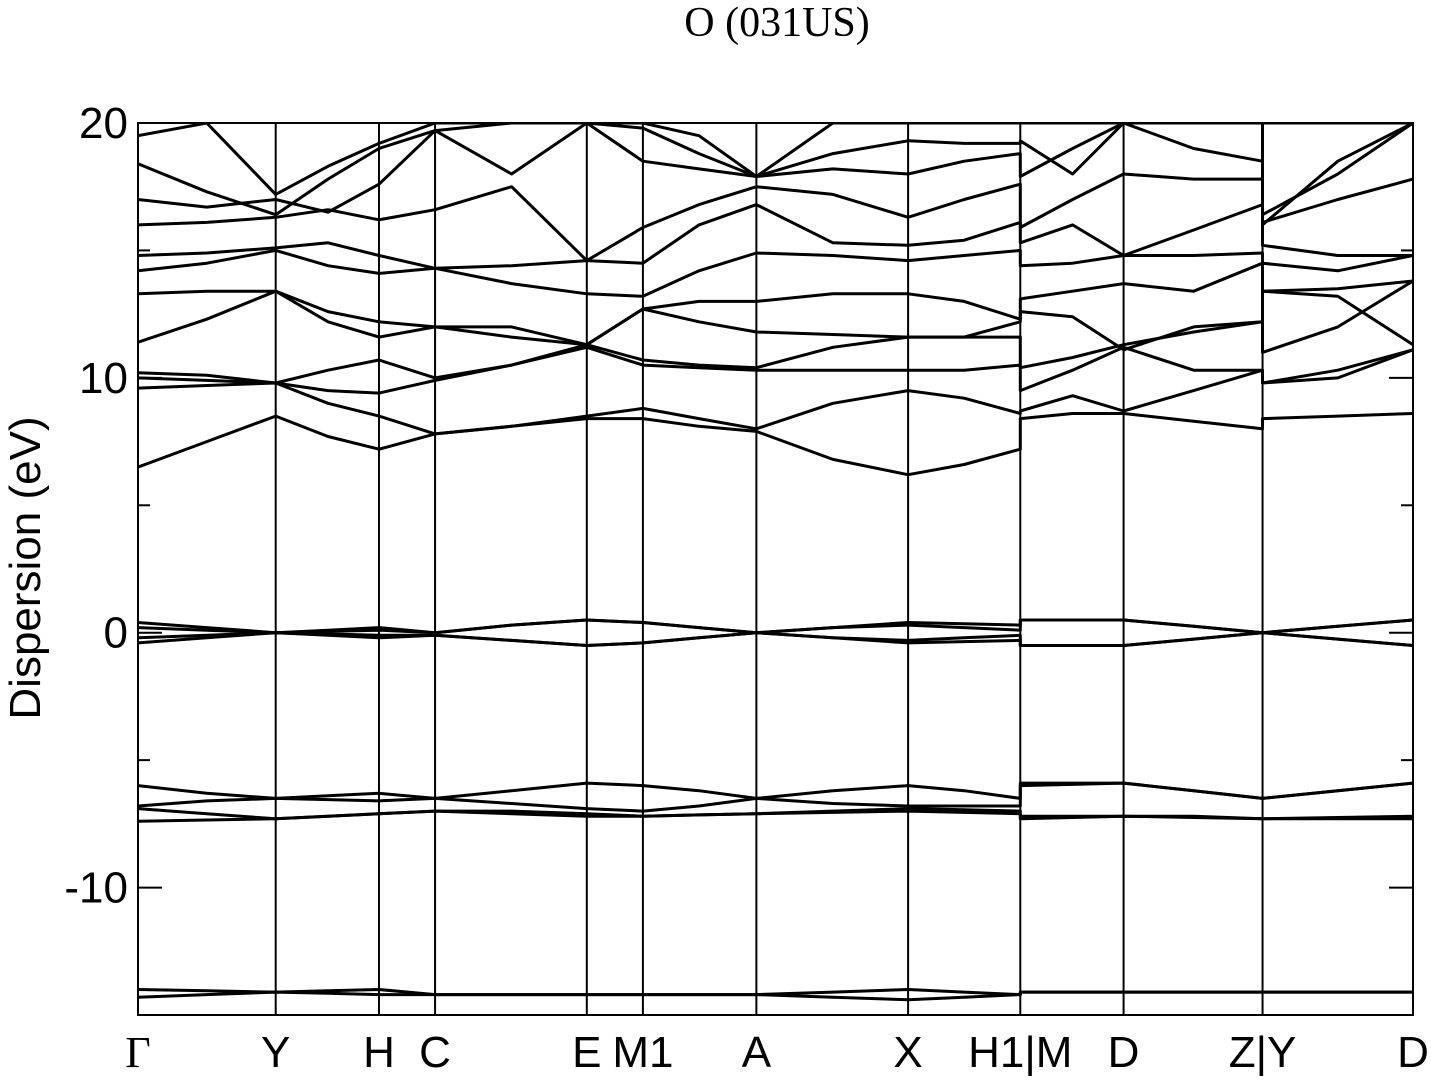 Image resolution: width=1432 pixels, height=1080 pixels. What do you see at coordinates (275, 1052) in the screenshot?
I see `x-tick-label: Y` at bounding box center [275, 1052].